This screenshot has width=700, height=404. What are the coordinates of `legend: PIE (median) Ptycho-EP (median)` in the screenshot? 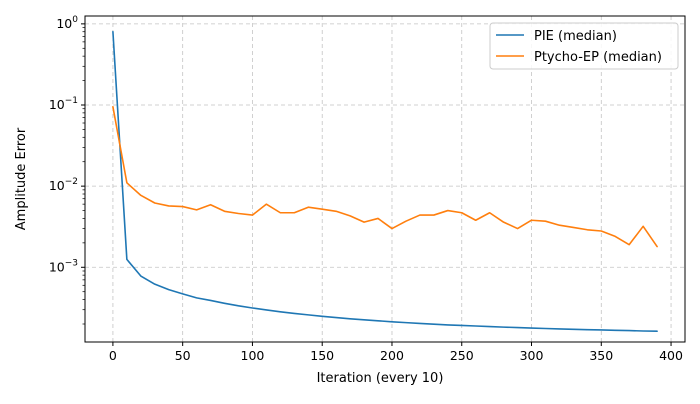 It's located at (584, 46).